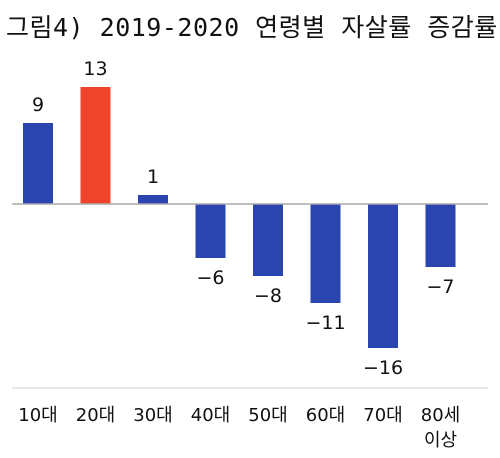 The width and height of the screenshot is (500, 458). What do you see at coordinates (440, 287) in the screenshot?
I see `data-label-8: −7` at bounding box center [440, 287].